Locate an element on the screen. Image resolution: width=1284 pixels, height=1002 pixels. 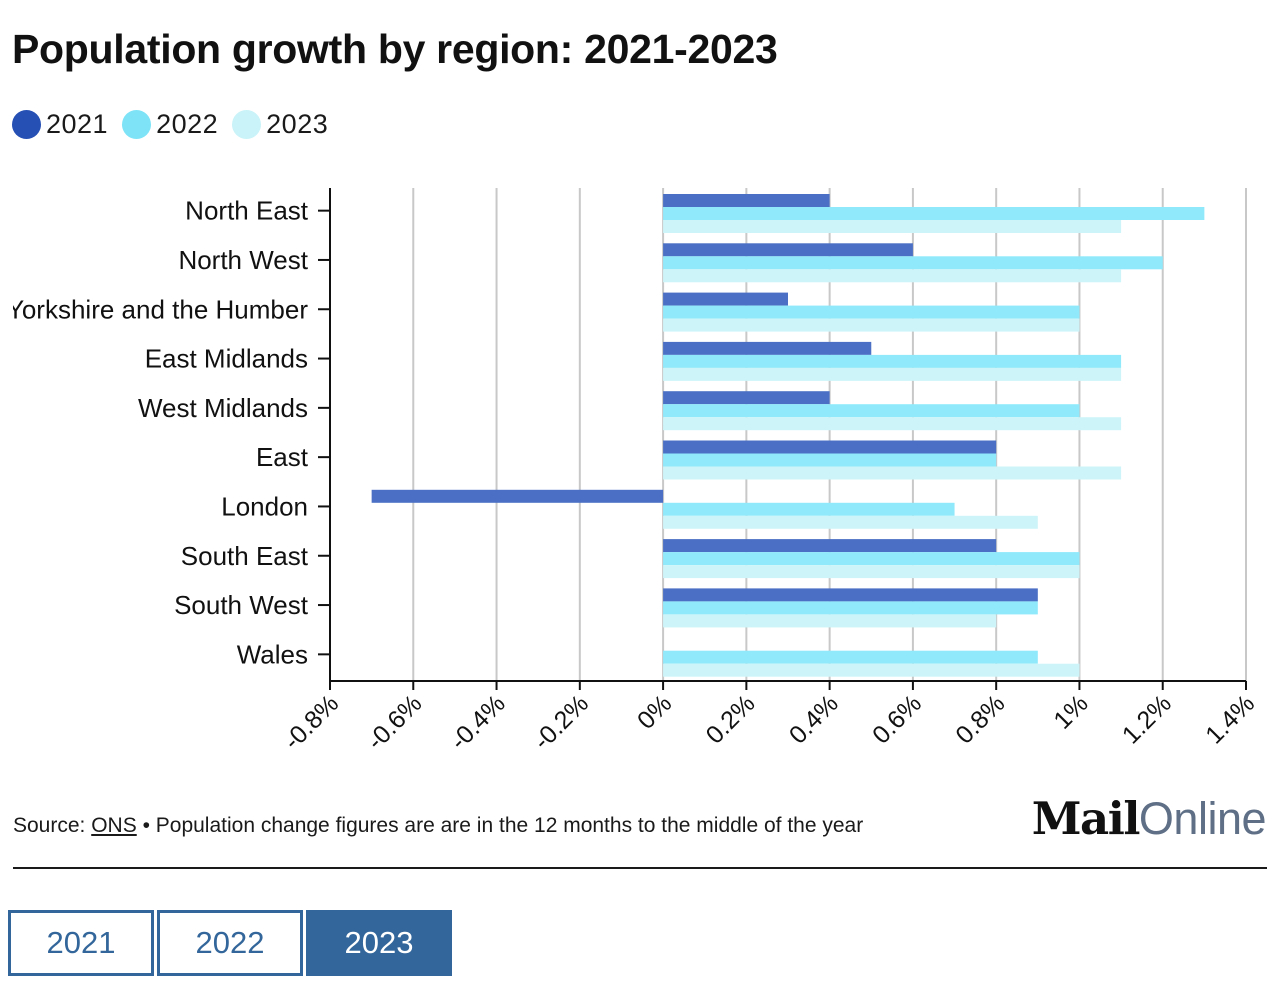
x-tick-label: 0.8% is located at coordinates (980, 719).